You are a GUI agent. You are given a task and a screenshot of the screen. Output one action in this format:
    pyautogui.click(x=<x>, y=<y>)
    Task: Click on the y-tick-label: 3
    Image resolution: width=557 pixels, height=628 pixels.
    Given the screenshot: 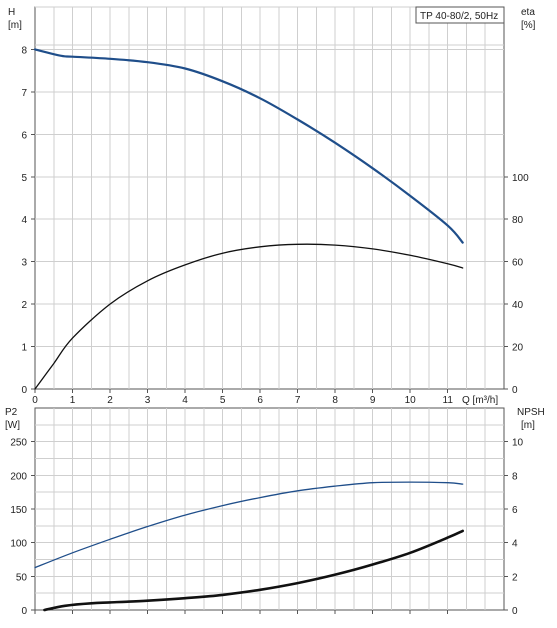 What is the action you would take?
    pyautogui.click(x=24, y=263)
    